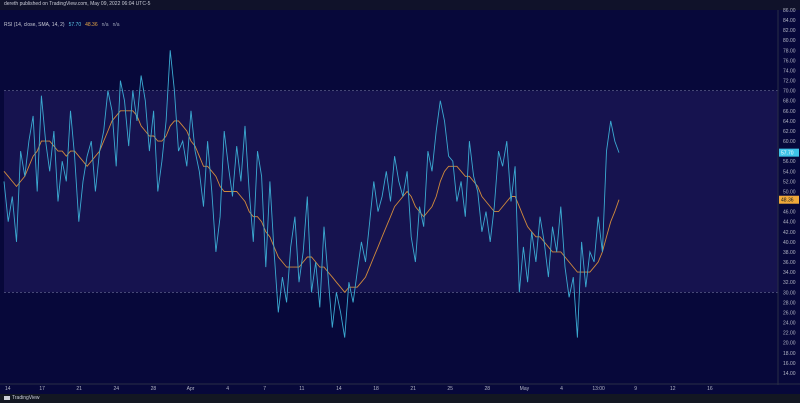 The height and width of the screenshot is (403, 800). What do you see at coordinates (117, 389) in the screenshot?
I see `x-tick-label: 24` at bounding box center [117, 389].